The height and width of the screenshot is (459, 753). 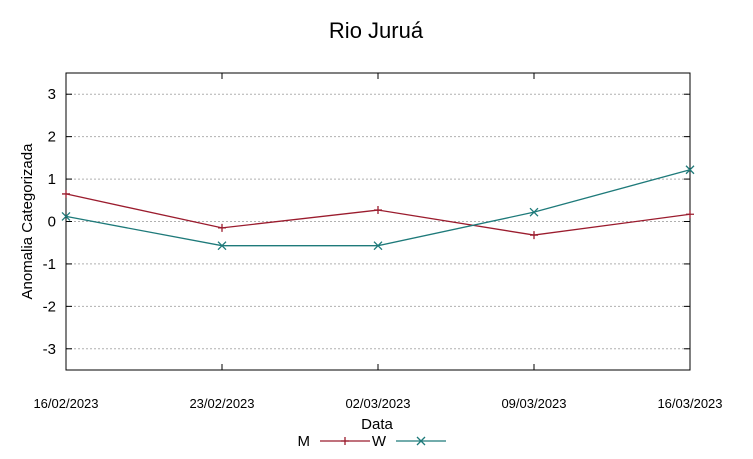 What do you see at coordinates (65, 403) in the screenshot?
I see `x-tick-label: 16/02/2023` at bounding box center [65, 403].